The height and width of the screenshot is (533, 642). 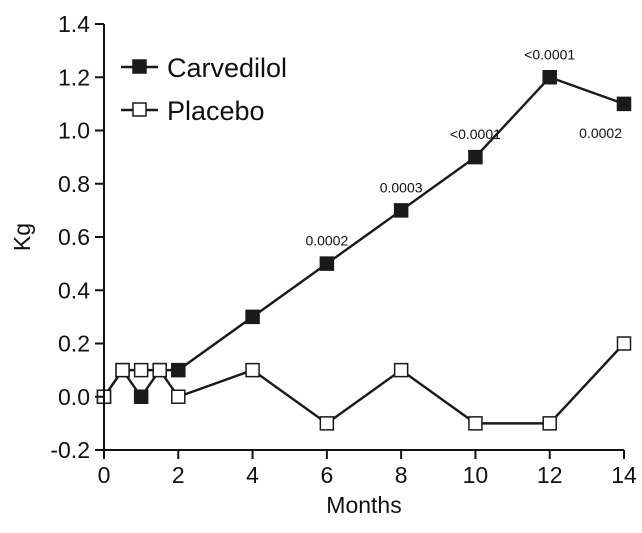 What do you see at coordinates (139, 66) in the screenshot?
I see `legend-marker-carvedilol` at bounding box center [139, 66].